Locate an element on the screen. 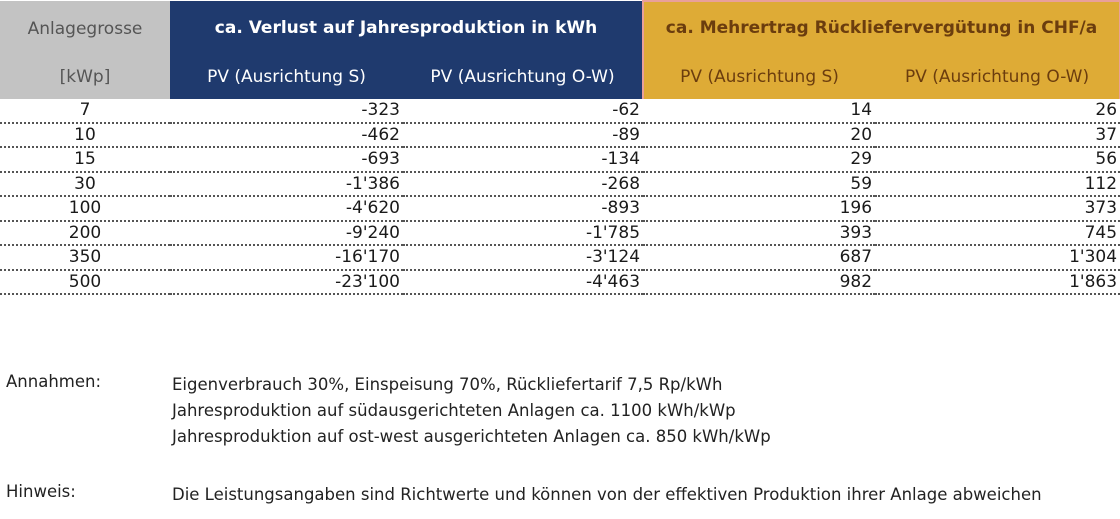 This screenshot has height=519, width=1120. table-row: 10 -462 -89 20 37 is located at coordinates (560, 135).